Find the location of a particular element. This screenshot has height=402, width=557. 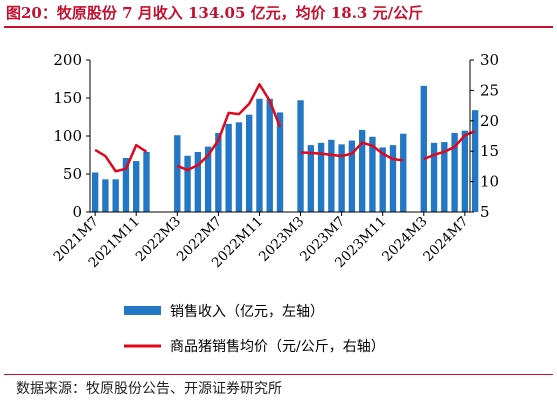

bar-2023M3 is located at coordinates (300, 156).